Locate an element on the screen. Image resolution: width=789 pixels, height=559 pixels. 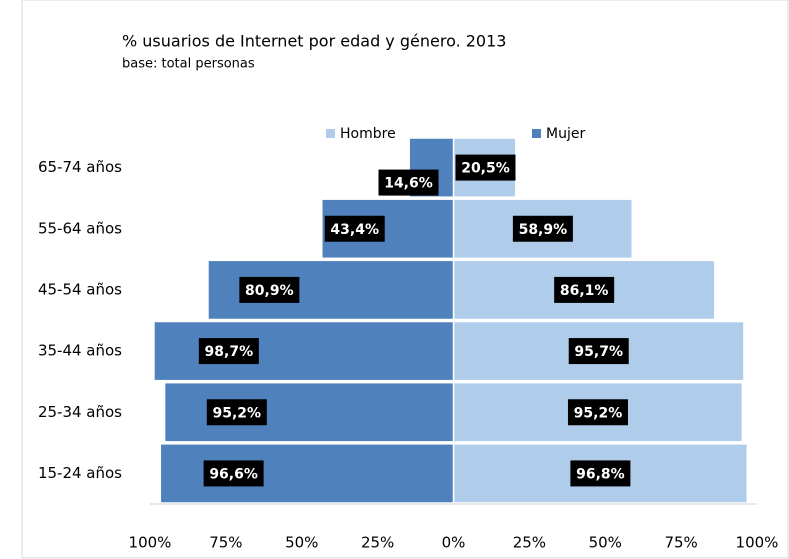
value-label: 43,4% is located at coordinates (354, 230).